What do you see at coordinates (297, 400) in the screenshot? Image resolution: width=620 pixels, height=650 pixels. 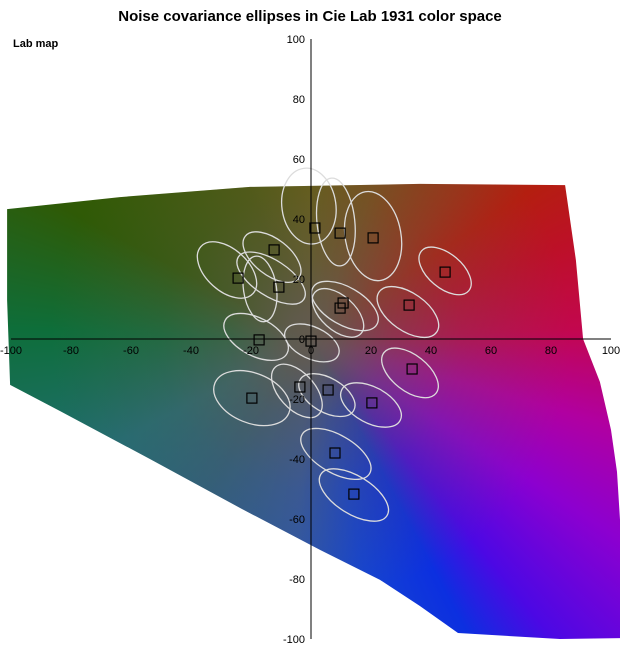 I see `y-tick-label: -20` at bounding box center [297, 400].